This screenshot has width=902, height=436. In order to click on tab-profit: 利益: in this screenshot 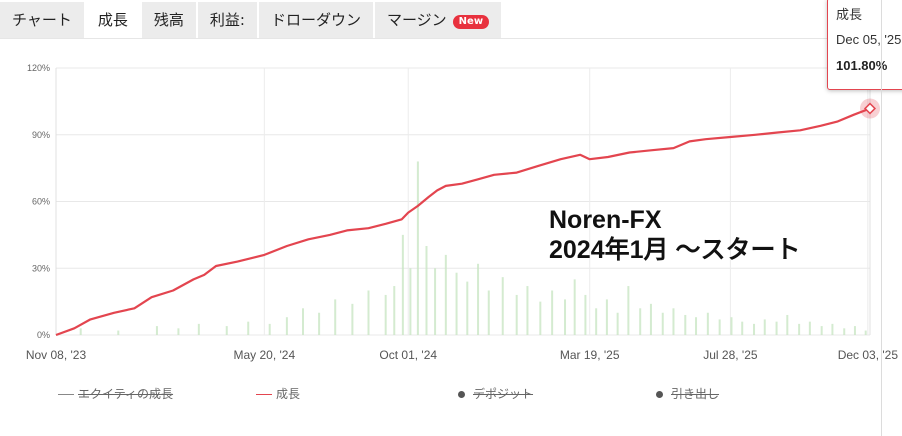, I will do `click(227, 20)`.